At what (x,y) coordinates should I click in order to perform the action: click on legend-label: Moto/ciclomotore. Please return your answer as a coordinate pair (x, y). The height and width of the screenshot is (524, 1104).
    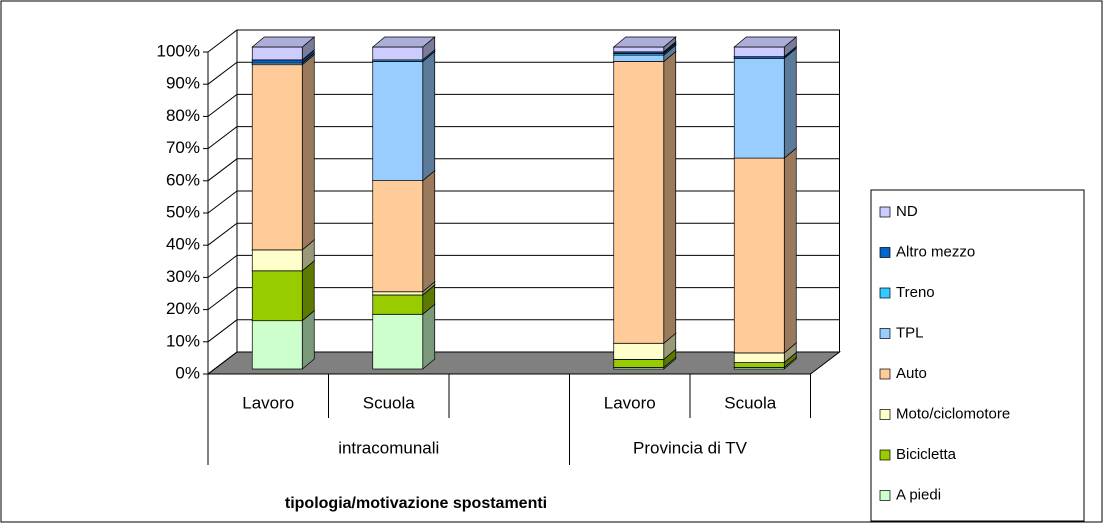
    Looking at the image, I should click on (953, 413).